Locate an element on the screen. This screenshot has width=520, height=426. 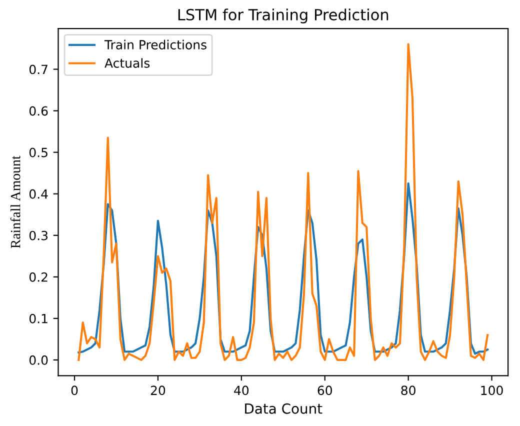
y-tick-label: 0.0 is located at coordinates (38, 360).